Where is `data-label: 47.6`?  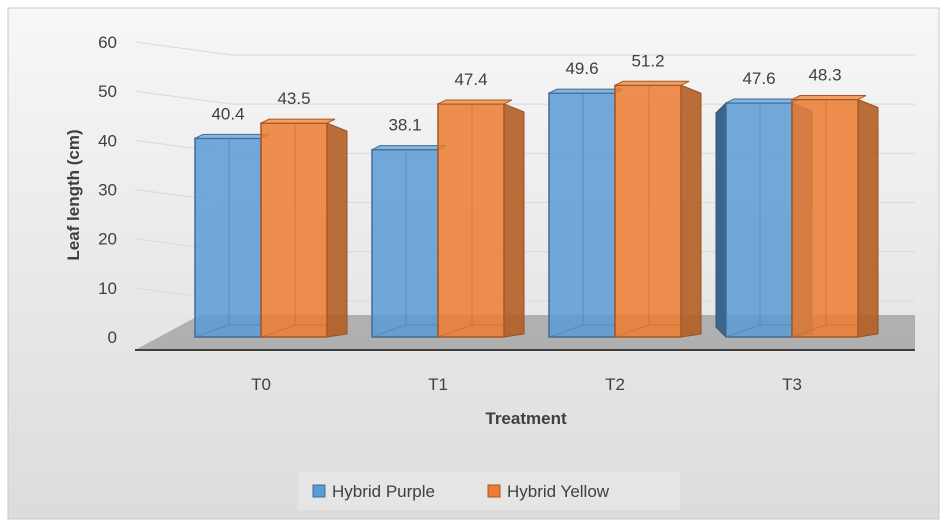 data-label: 47.6 is located at coordinates (758, 78).